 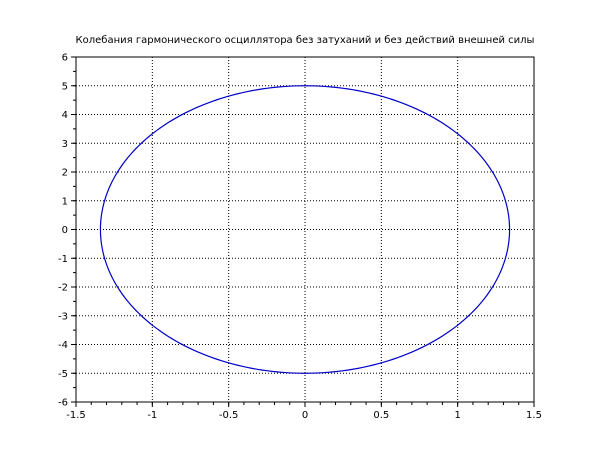 What do you see at coordinates (381, 415) in the screenshot?
I see `x-tick-label: 0.5` at bounding box center [381, 415].